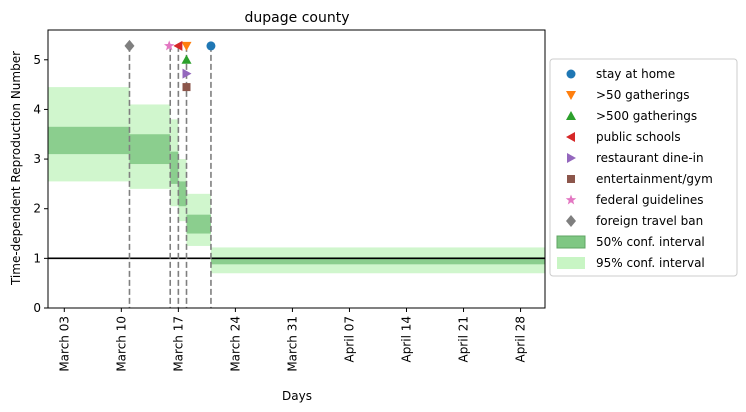 This screenshot has height=412, width=746. What do you see at coordinates (37, 60) in the screenshot?
I see `y-tick-label: 5` at bounding box center [37, 60].